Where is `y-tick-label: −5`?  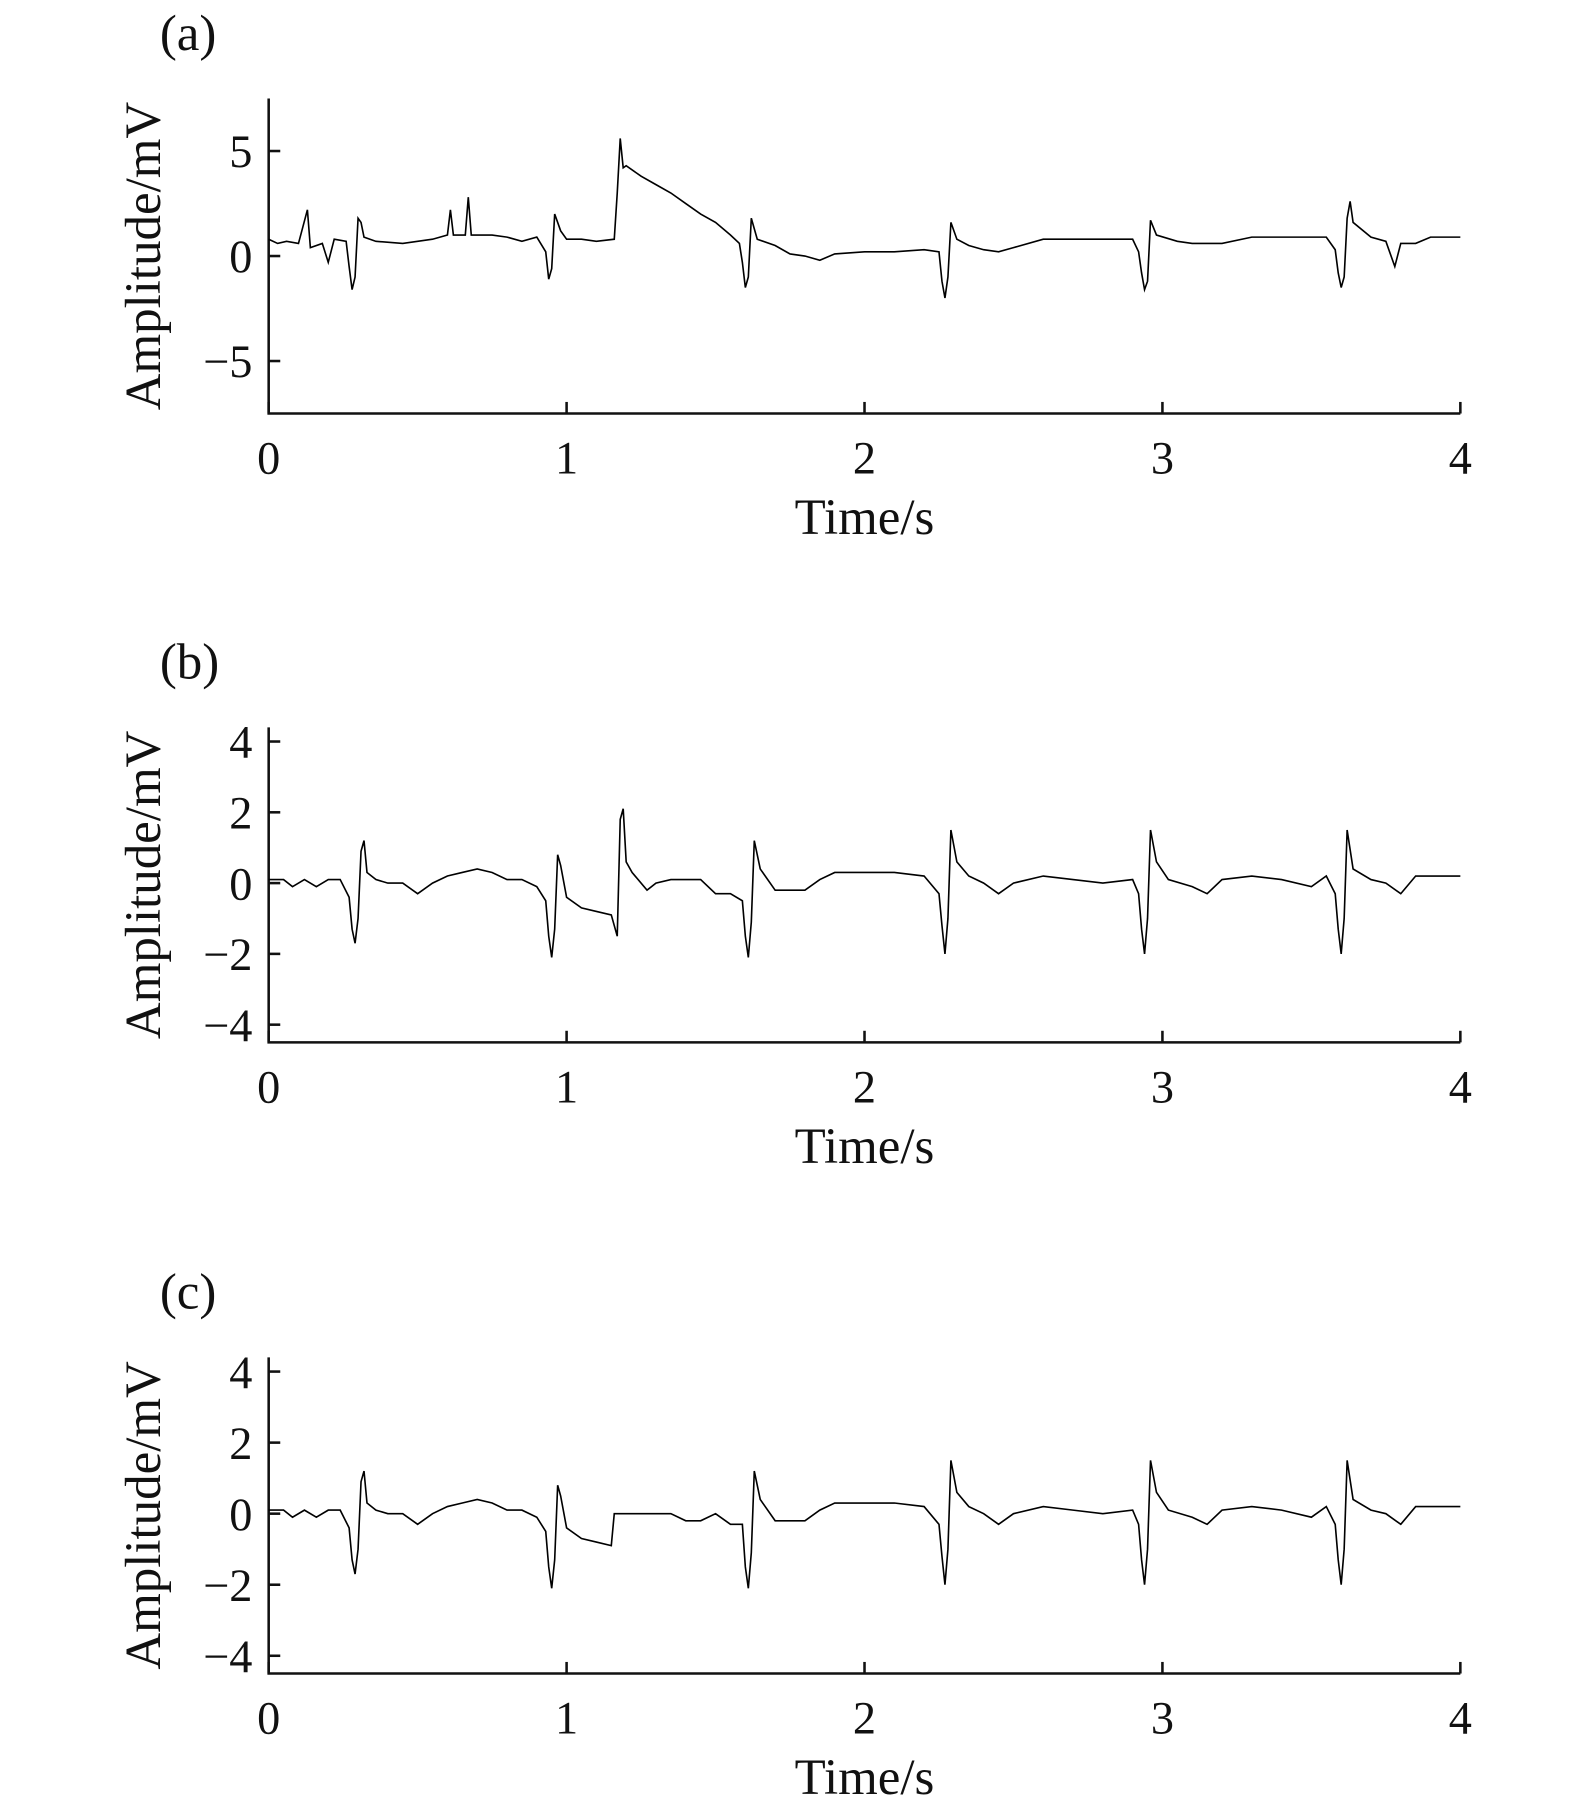
y-tick-label: −5 is located at coordinates (227, 362).